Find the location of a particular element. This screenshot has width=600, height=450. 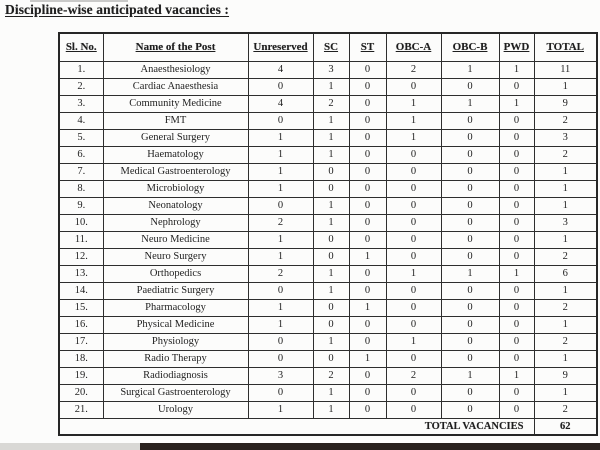

table-row: 20. Surgical Gastroenterology 0 1 0 0 0 0 1 is located at coordinates (328, 393).